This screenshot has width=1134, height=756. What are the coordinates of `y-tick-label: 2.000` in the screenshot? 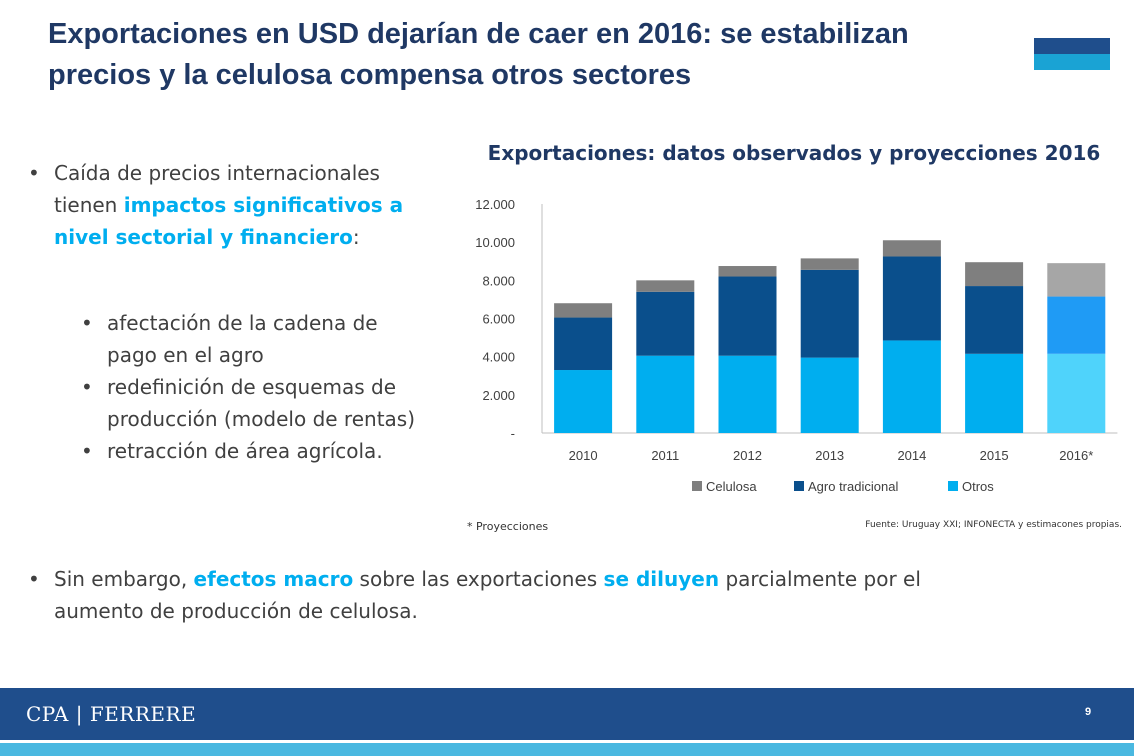 It's located at (498, 395).